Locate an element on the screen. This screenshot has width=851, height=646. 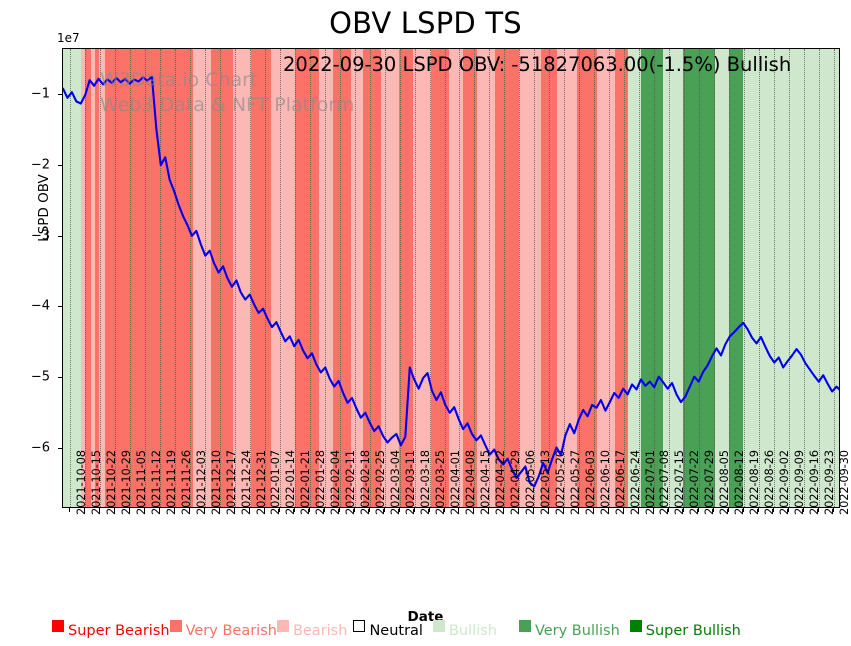
x-tick-label: 2022-05-06 is located at coordinates (529, 482).